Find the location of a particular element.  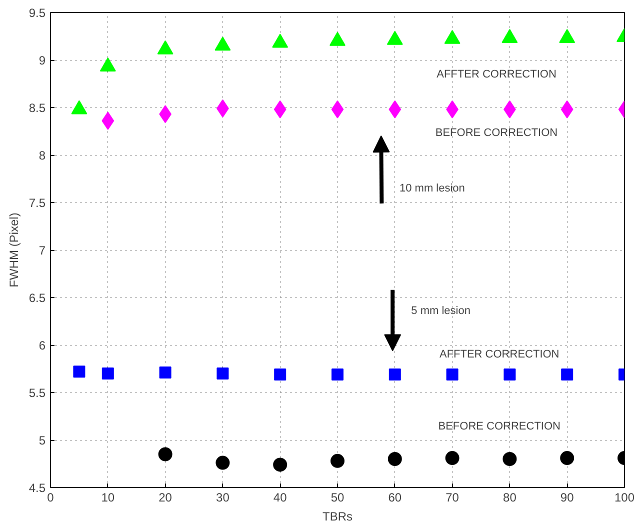

x-tick-label: 0 is located at coordinates (50, 497).